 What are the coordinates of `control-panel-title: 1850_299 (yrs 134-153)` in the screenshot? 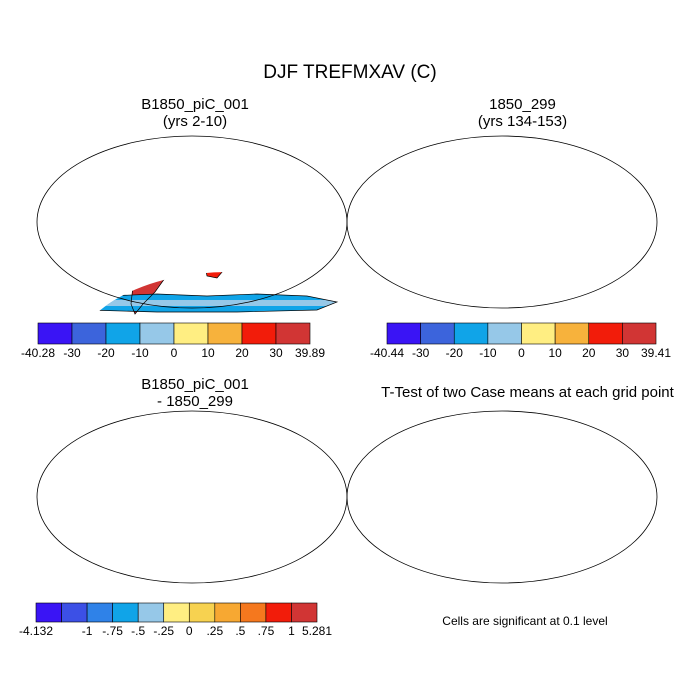 It's located at (522, 113).